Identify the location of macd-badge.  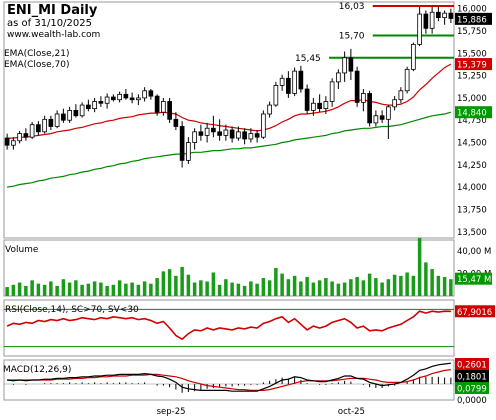
(472, 376).